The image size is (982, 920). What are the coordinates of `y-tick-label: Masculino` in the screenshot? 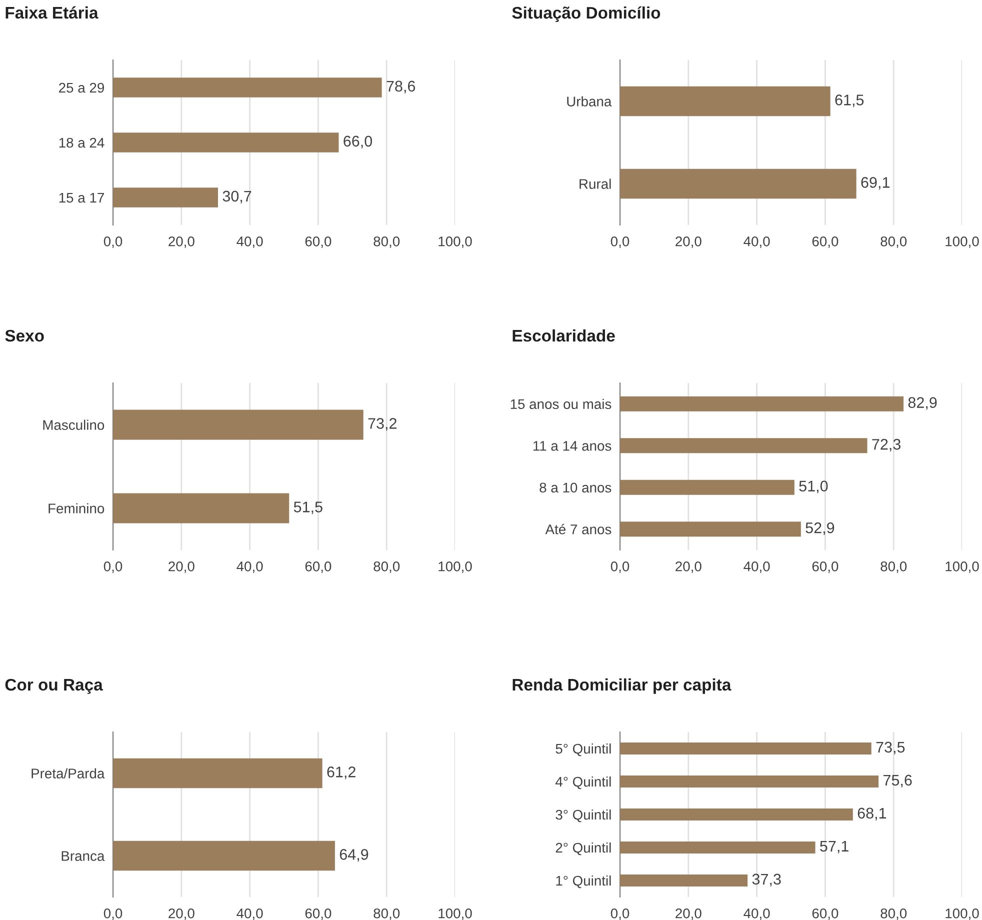 It's located at (73, 425).